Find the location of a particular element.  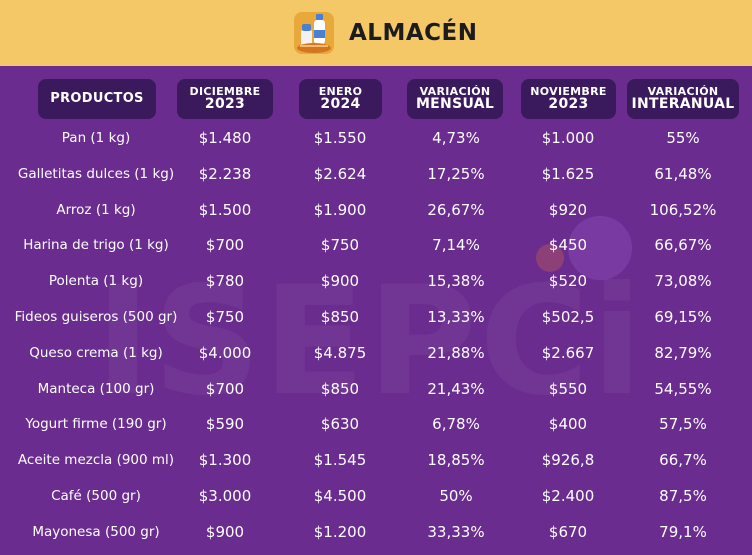

title-bar: ALMACÉN is located at coordinates (376, 33).